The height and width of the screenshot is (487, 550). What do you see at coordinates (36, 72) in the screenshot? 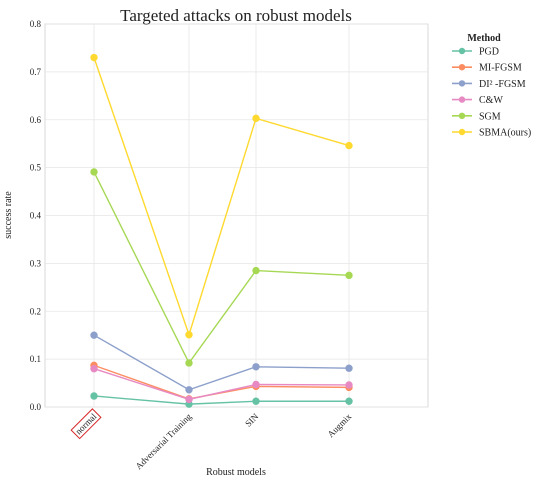
I see `y-tick-label: 0.7` at bounding box center [36, 72].